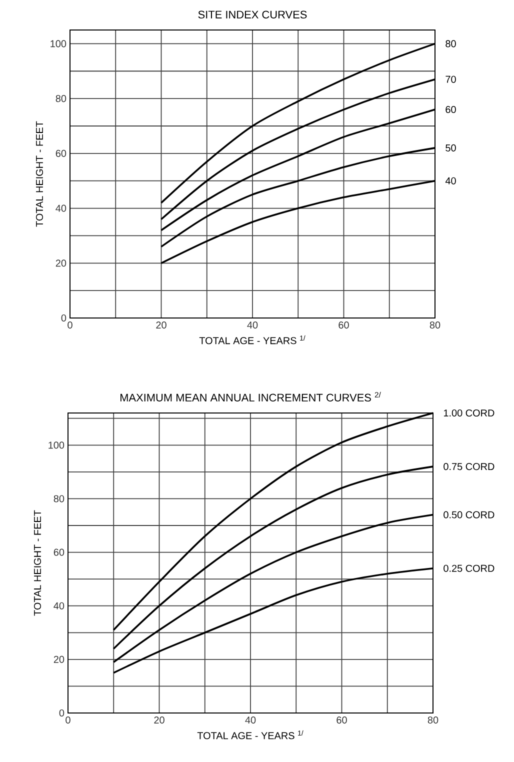 This screenshot has width=514, height=762. What do you see at coordinates (70, 325) in the screenshot?
I see `x-tick-label: 0` at bounding box center [70, 325].